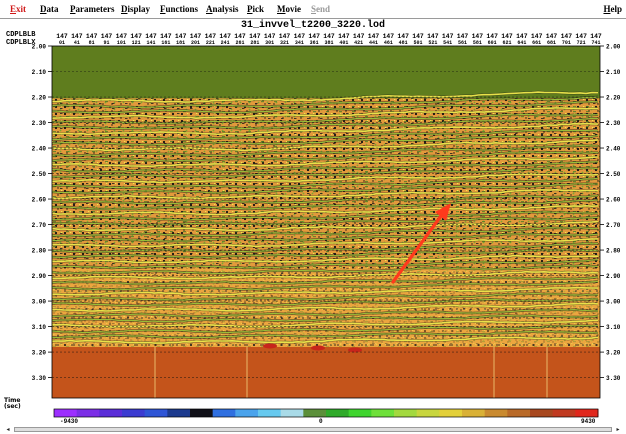 This screenshot has width=626, height=434. I want to click on menu-send: Send, so click(321, 9).